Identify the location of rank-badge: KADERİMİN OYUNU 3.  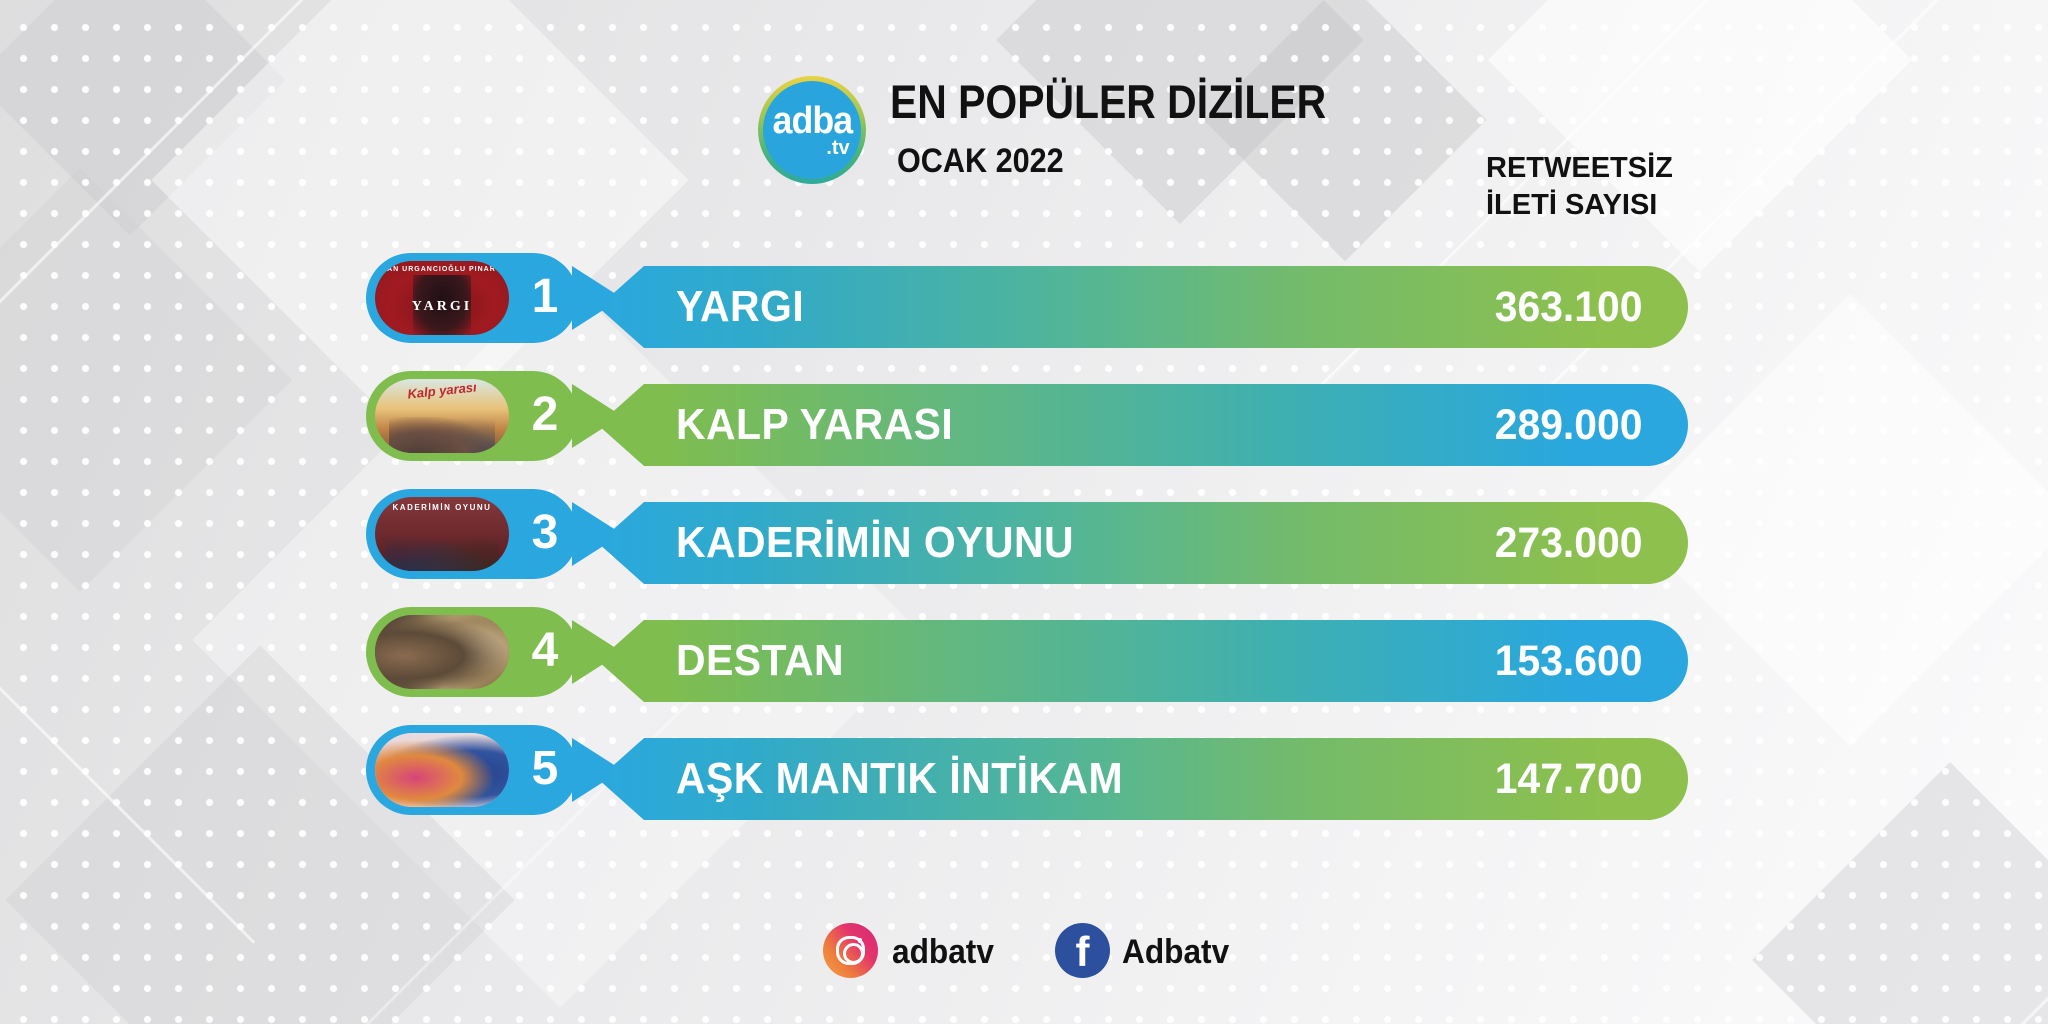
(494, 534).